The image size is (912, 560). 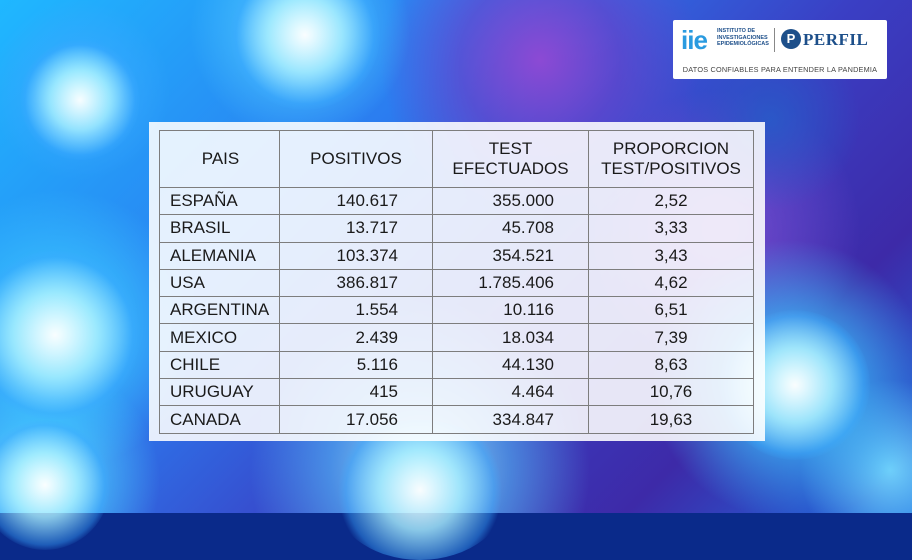 I want to click on cell-positivos: 103.374, so click(x=356, y=255).